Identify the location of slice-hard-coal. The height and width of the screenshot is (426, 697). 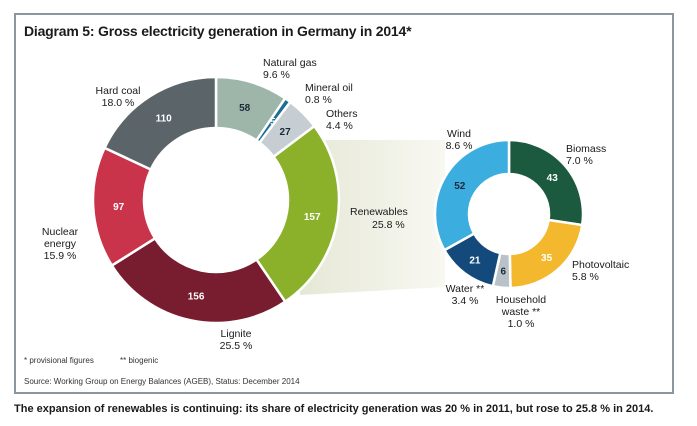
(160, 123).